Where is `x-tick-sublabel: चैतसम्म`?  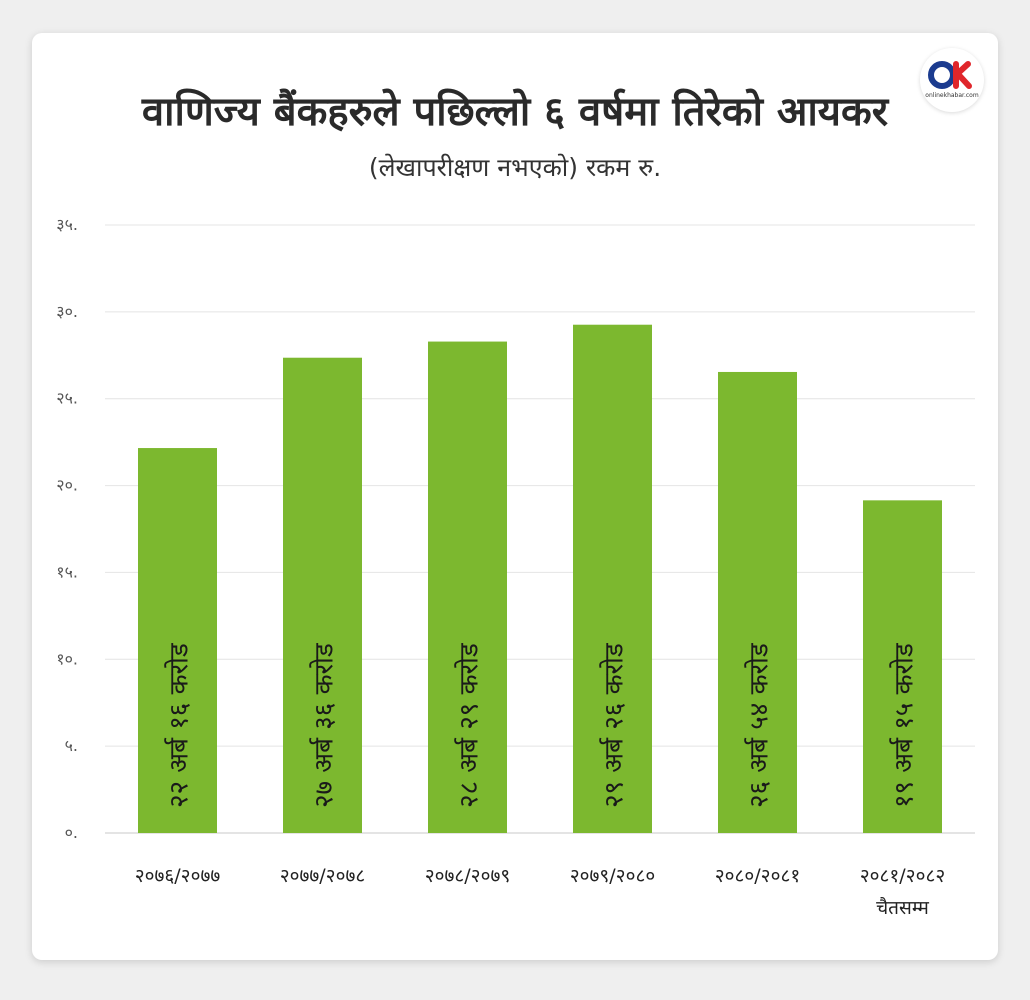
x-tick-sublabel: चैतसम्म is located at coordinates (902, 907).